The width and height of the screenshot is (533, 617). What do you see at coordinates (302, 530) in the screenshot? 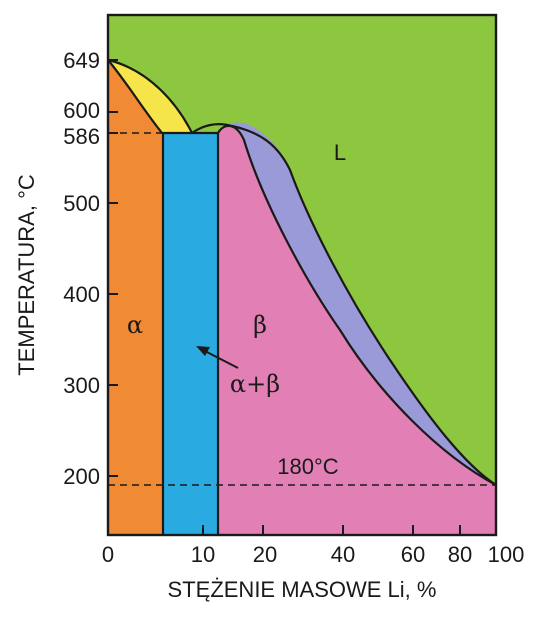
I see `x-ticks` at bounding box center [302, 530].